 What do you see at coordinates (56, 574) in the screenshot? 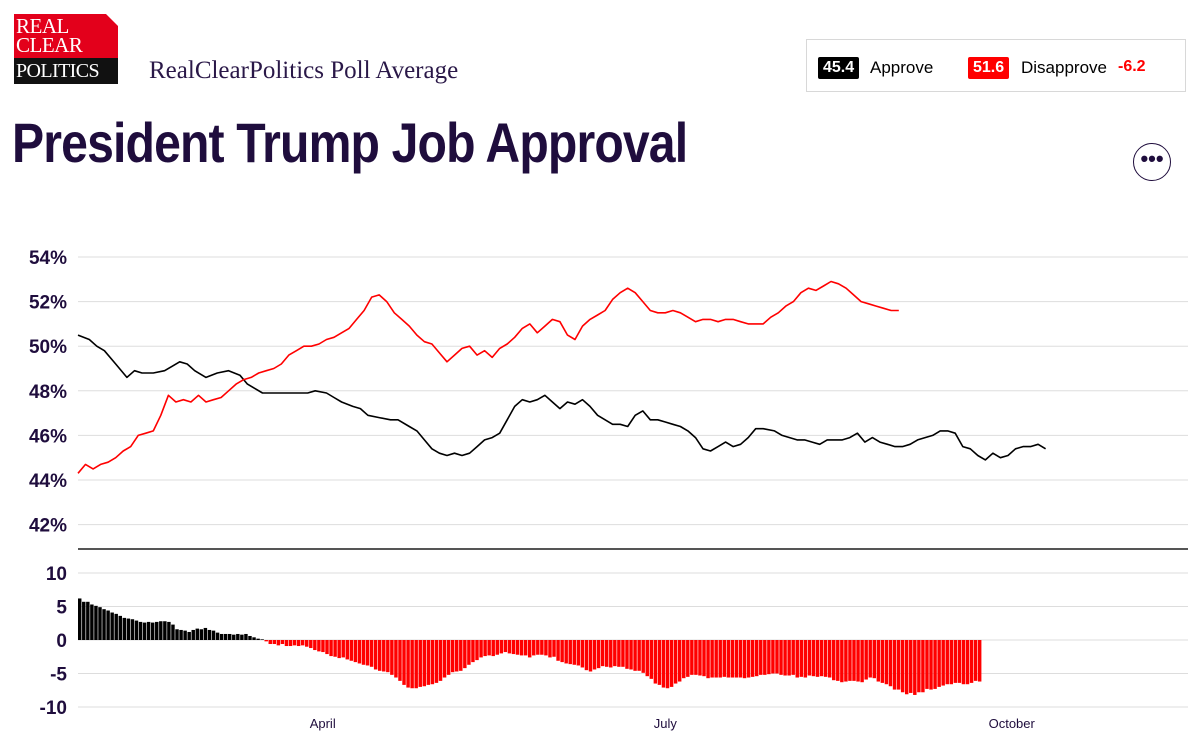
I see `y-tick-label: 10` at bounding box center [56, 574].